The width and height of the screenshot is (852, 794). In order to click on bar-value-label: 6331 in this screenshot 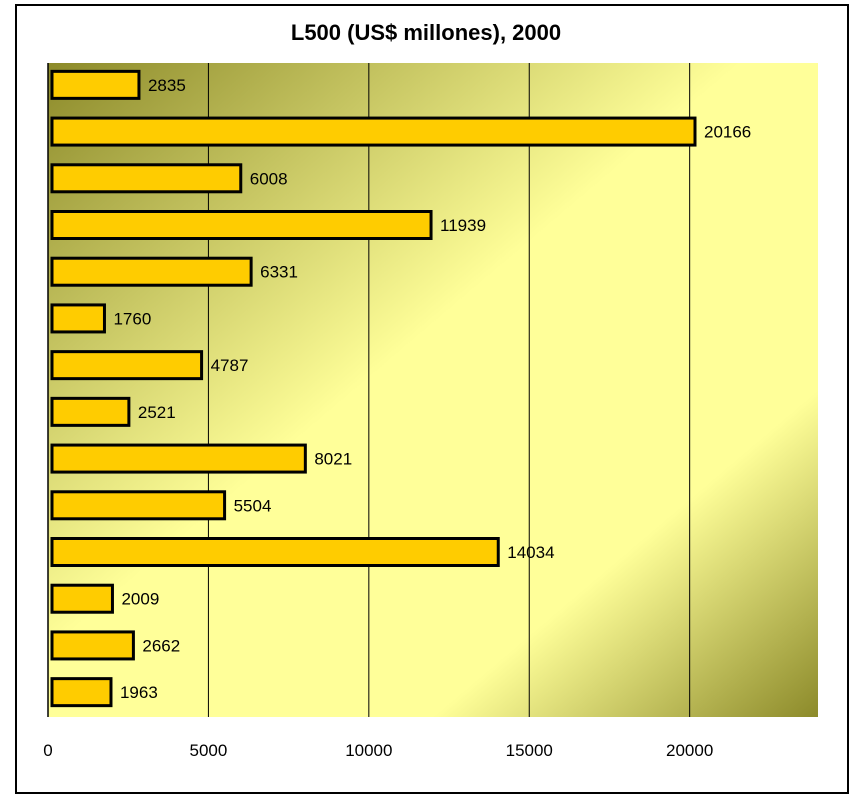, I will do `click(279, 272)`.